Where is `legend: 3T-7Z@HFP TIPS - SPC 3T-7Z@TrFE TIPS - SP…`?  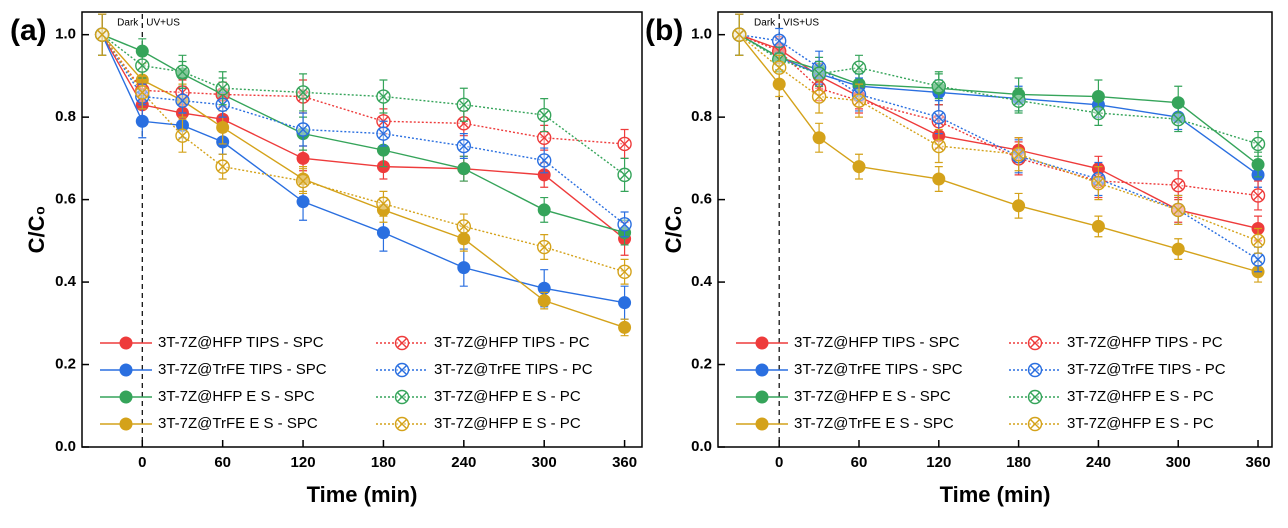
legend: 3T-7Z@HFP TIPS - SPC 3T-7Z@TrFE TIPS - SP… is located at coordinates (346, 383).